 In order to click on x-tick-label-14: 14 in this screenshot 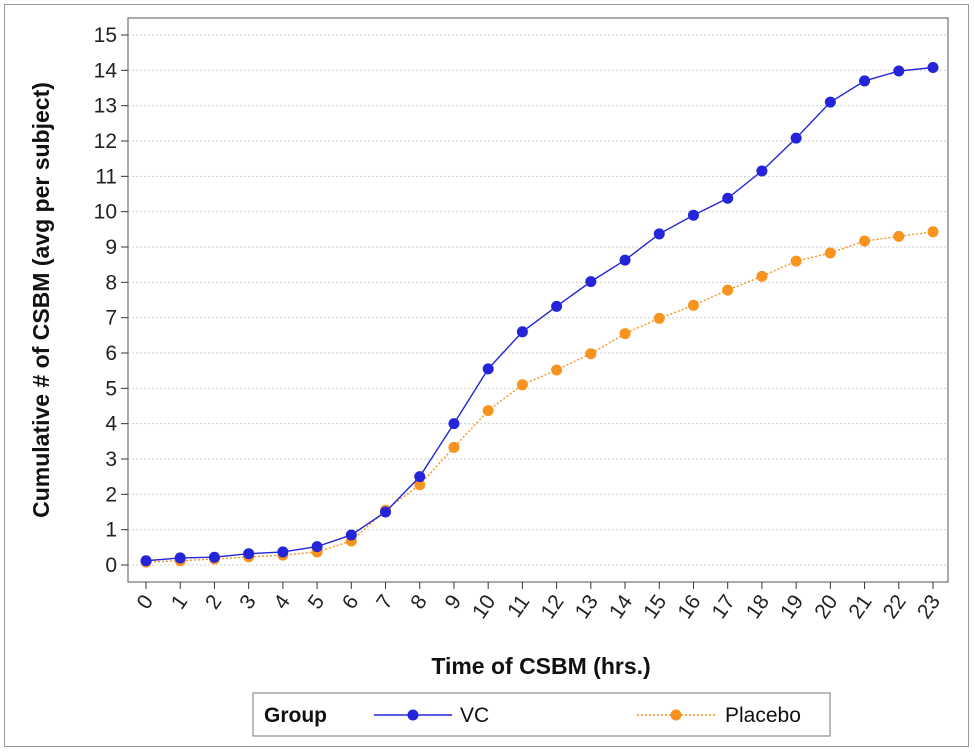, I will do `click(621, 606)`.